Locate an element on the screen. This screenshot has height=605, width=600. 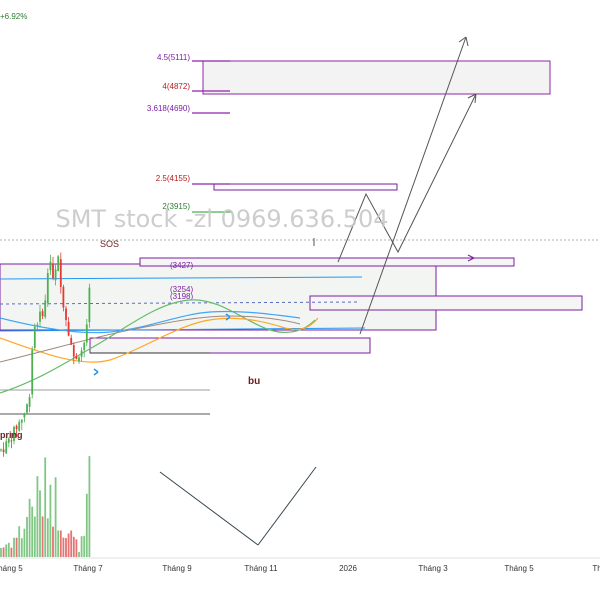
fib-label-45: 4.5(5111) is located at coordinates (173, 57).